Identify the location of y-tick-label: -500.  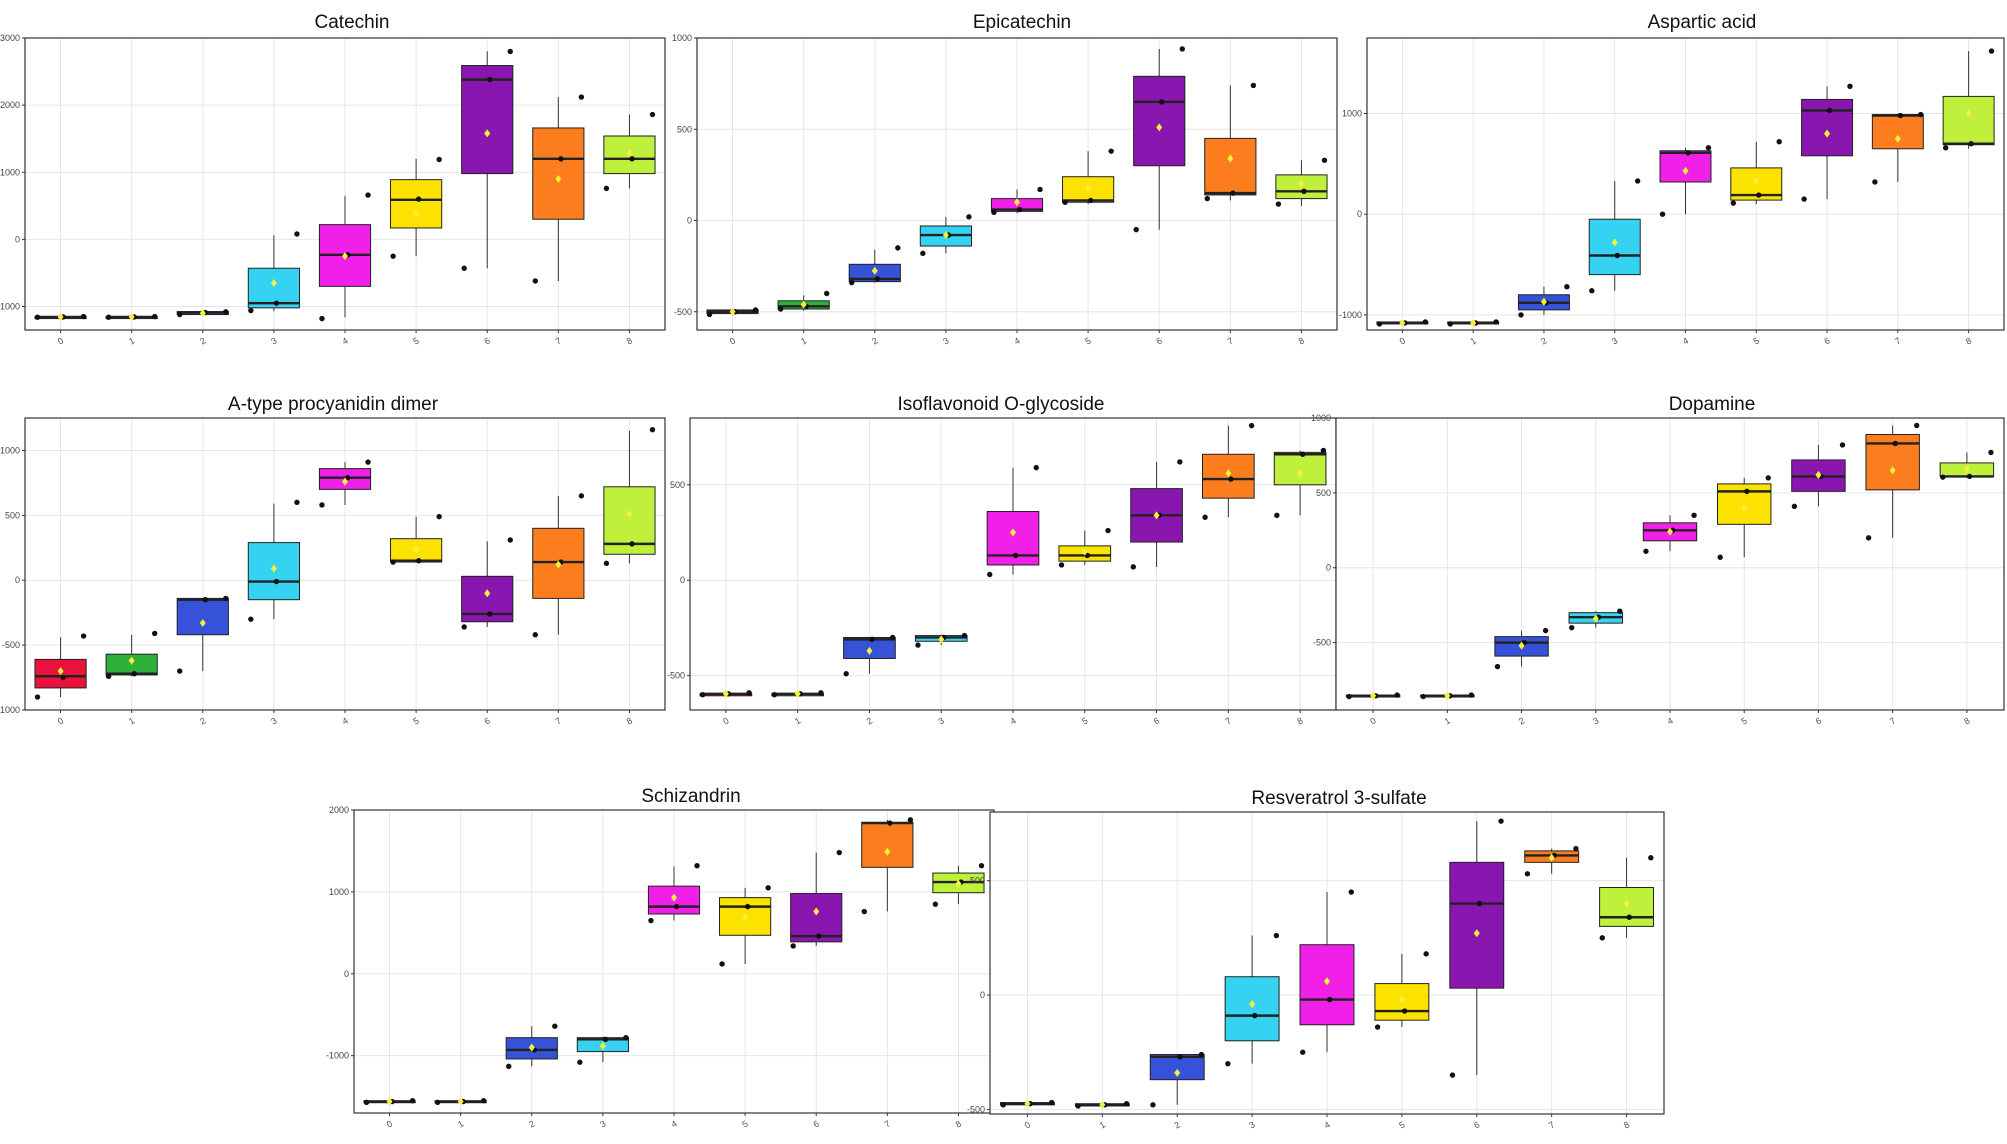
(676, 676).